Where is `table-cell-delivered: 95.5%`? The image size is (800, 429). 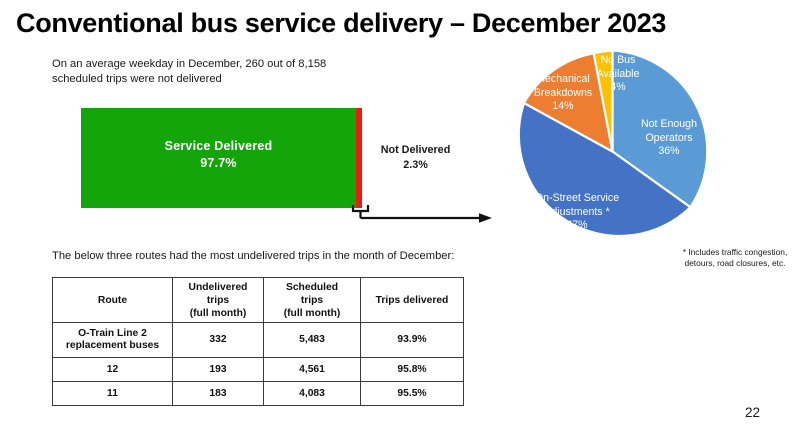 table-cell-delivered: 95.5% is located at coordinates (412, 393).